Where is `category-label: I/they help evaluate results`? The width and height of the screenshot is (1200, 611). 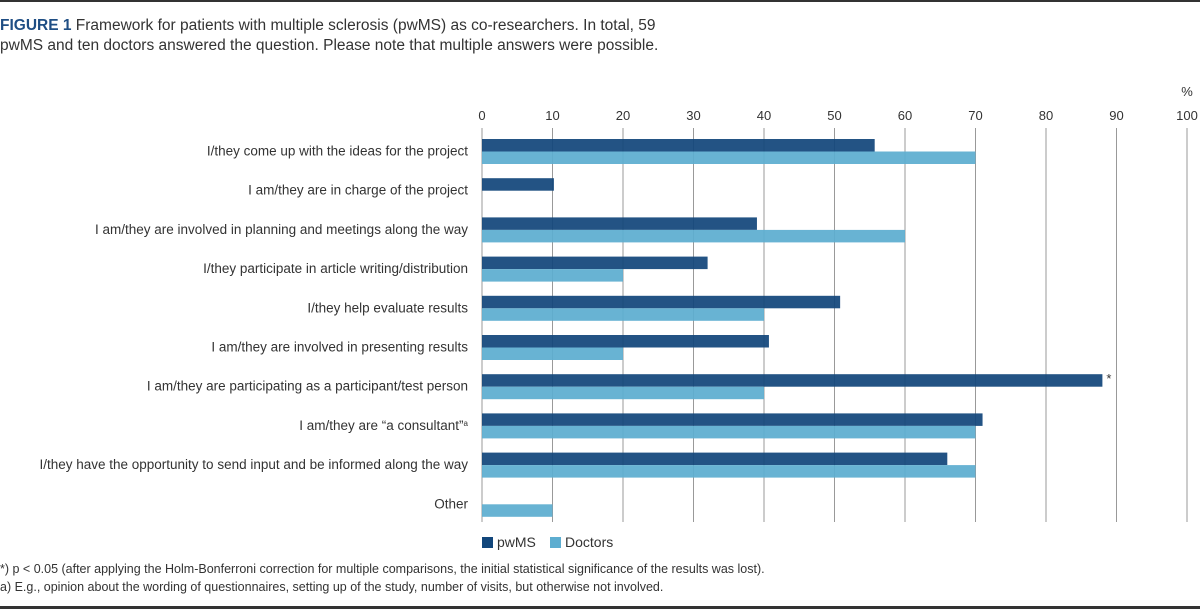
category-label: I/they help evaluate results is located at coordinates (387, 307).